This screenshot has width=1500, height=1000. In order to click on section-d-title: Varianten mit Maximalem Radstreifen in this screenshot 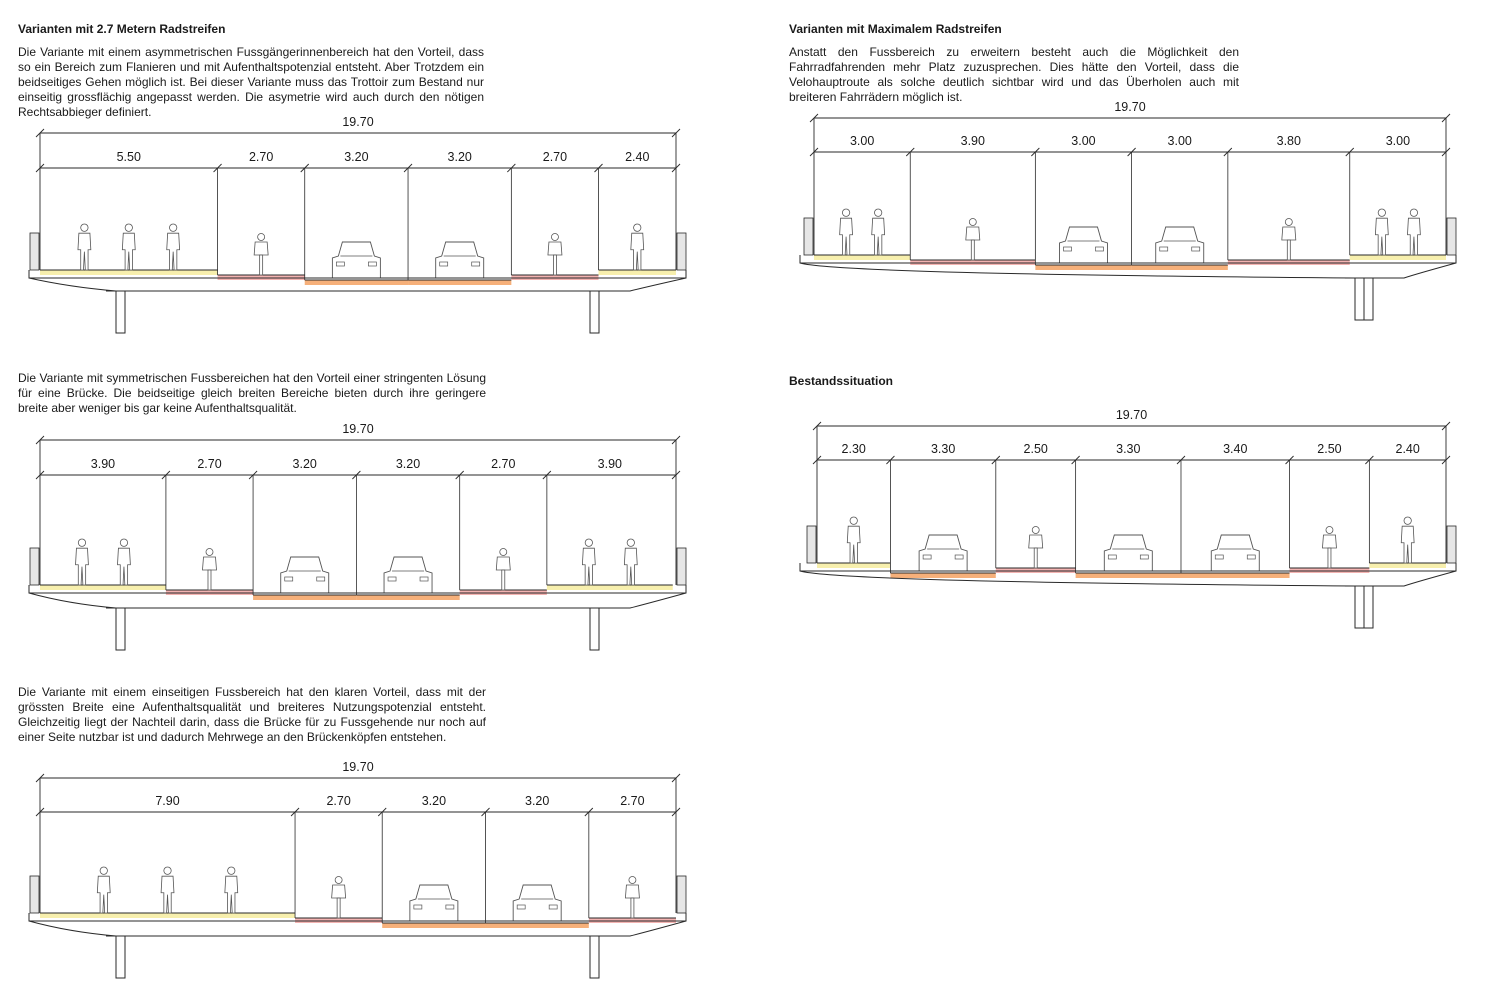, I will do `click(895, 29)`.